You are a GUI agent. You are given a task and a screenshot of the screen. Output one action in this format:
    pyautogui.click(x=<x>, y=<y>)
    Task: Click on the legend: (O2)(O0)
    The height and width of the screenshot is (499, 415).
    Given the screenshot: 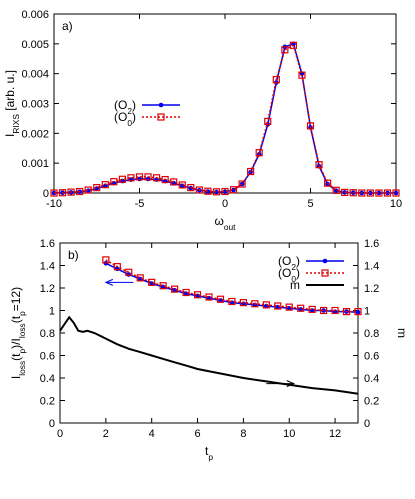 What is the action you would take?
    pyautogui.click(x=147, y=113)
    